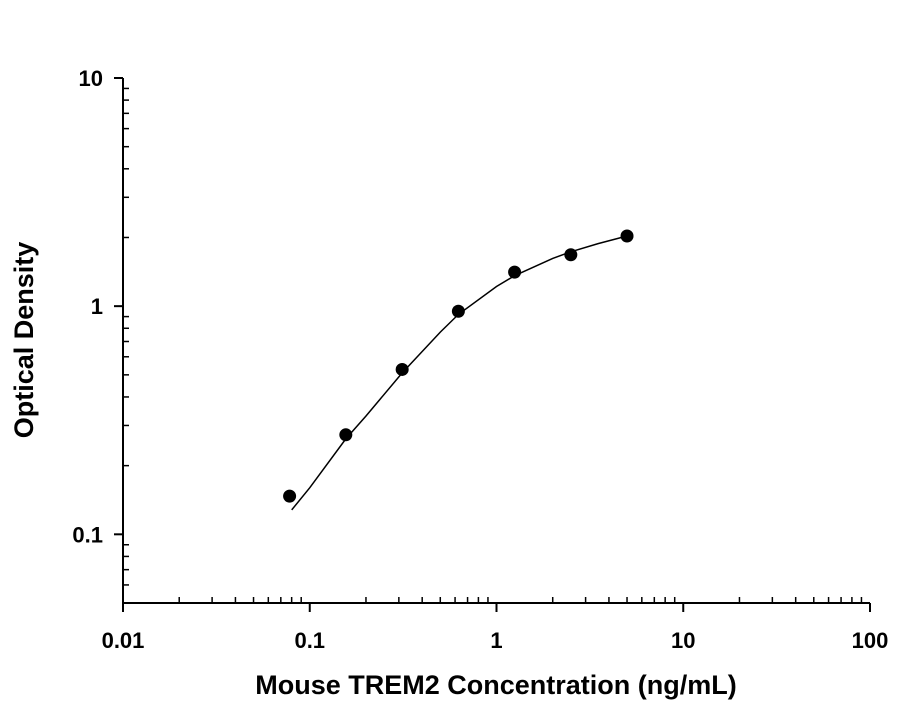  I want to click on y-axis-label: Optical Density, so click(24, 340).